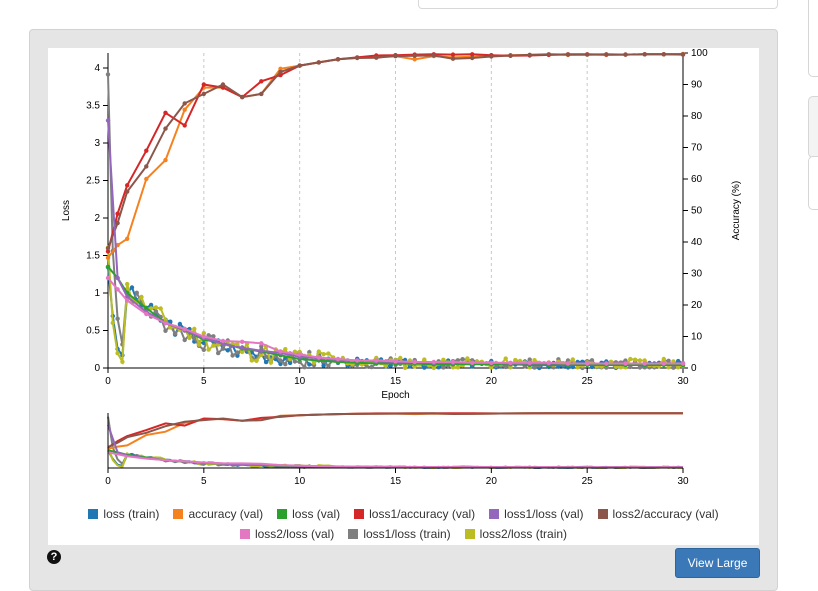 This screenshot has height=591, width=818. What do you see at coordinates (697, 116) in the screenshot?
I see `y-right-tick-label: 80` at bounding box center [697, 116].